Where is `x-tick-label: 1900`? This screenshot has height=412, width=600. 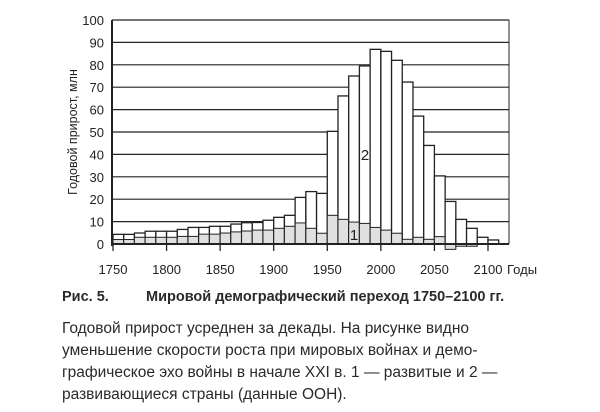
x-tick-label: 1900 is located at coordinates (273, 269).